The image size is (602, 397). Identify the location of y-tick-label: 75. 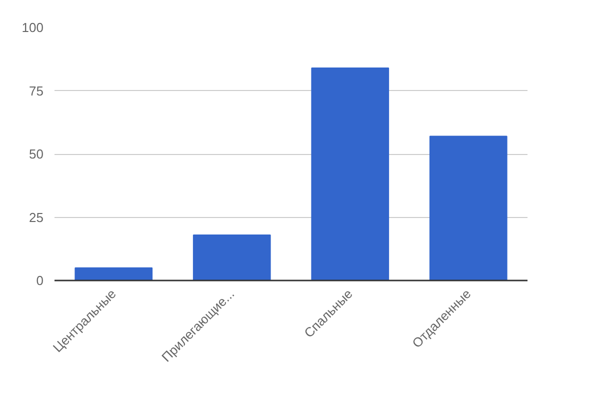
(36, 90).